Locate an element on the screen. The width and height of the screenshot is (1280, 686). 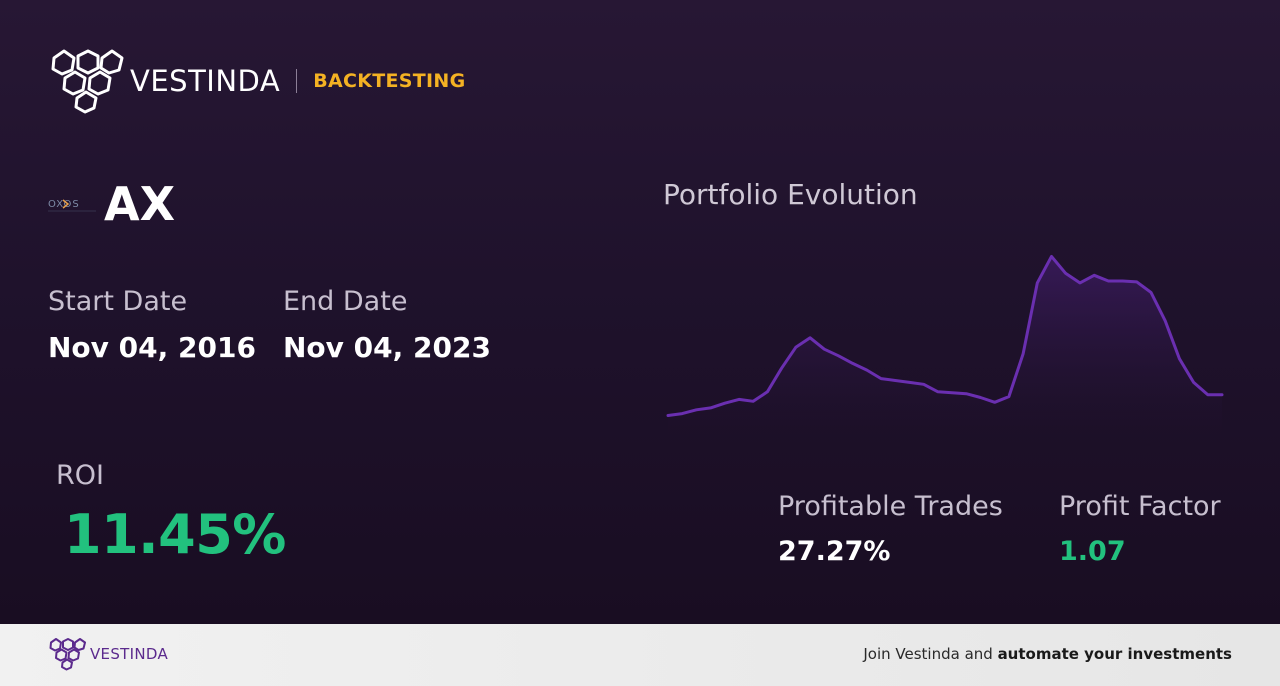
portfolio-area is located at coordinates (945, 345).